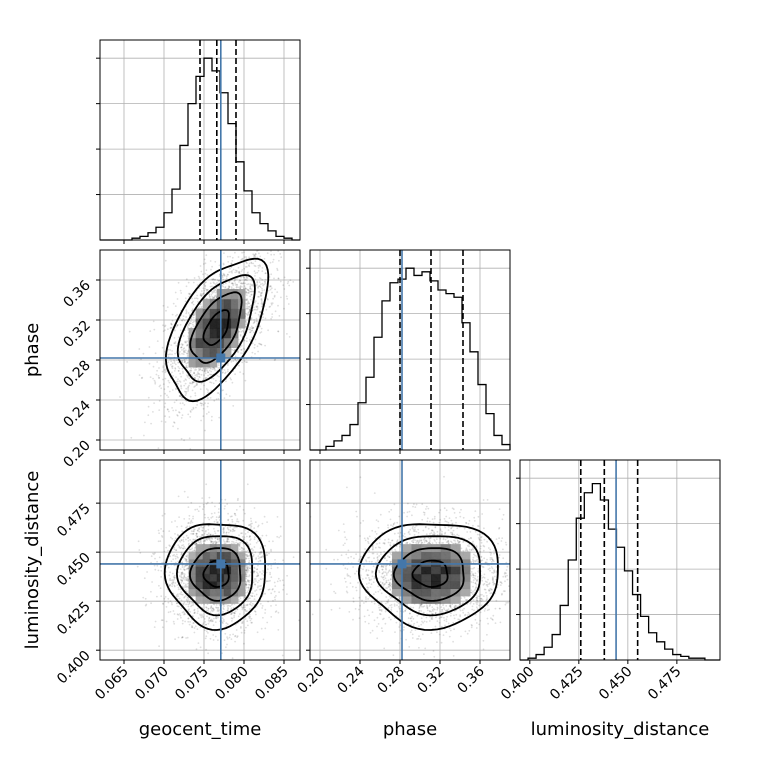 The height and width of the screenshot is (760, 760). I want to click on histogram-phase, so click(408, 351).